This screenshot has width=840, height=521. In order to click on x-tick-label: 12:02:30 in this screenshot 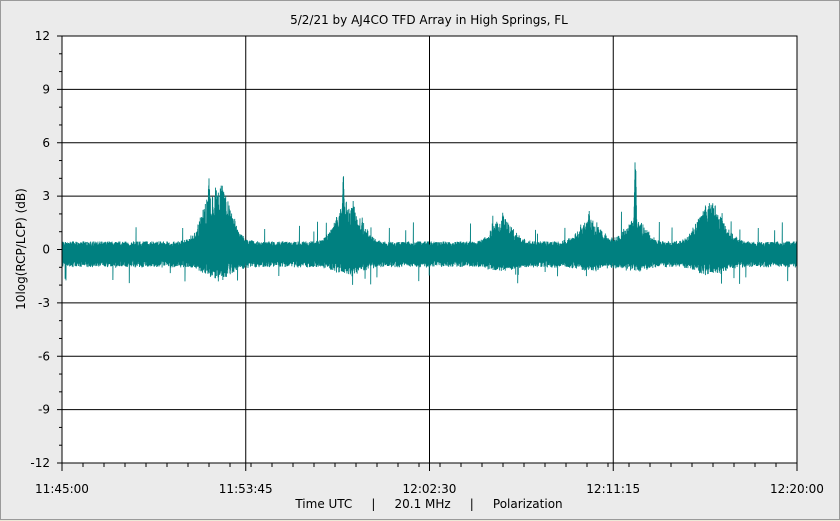, I will do `click(430, 489)`.